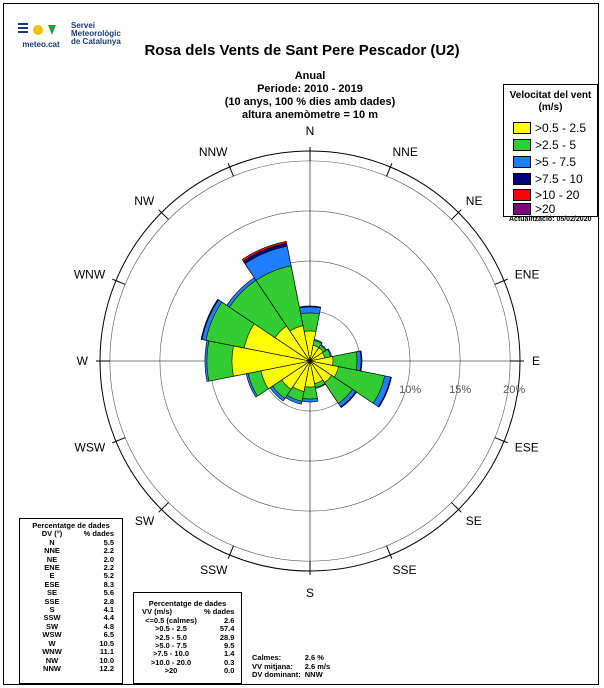 The width and height of the screenshot is (604, 688). Describe the element at coordinates (272, 666) in the screenshot. I see `stat-label: VV mitjana:` at that location.